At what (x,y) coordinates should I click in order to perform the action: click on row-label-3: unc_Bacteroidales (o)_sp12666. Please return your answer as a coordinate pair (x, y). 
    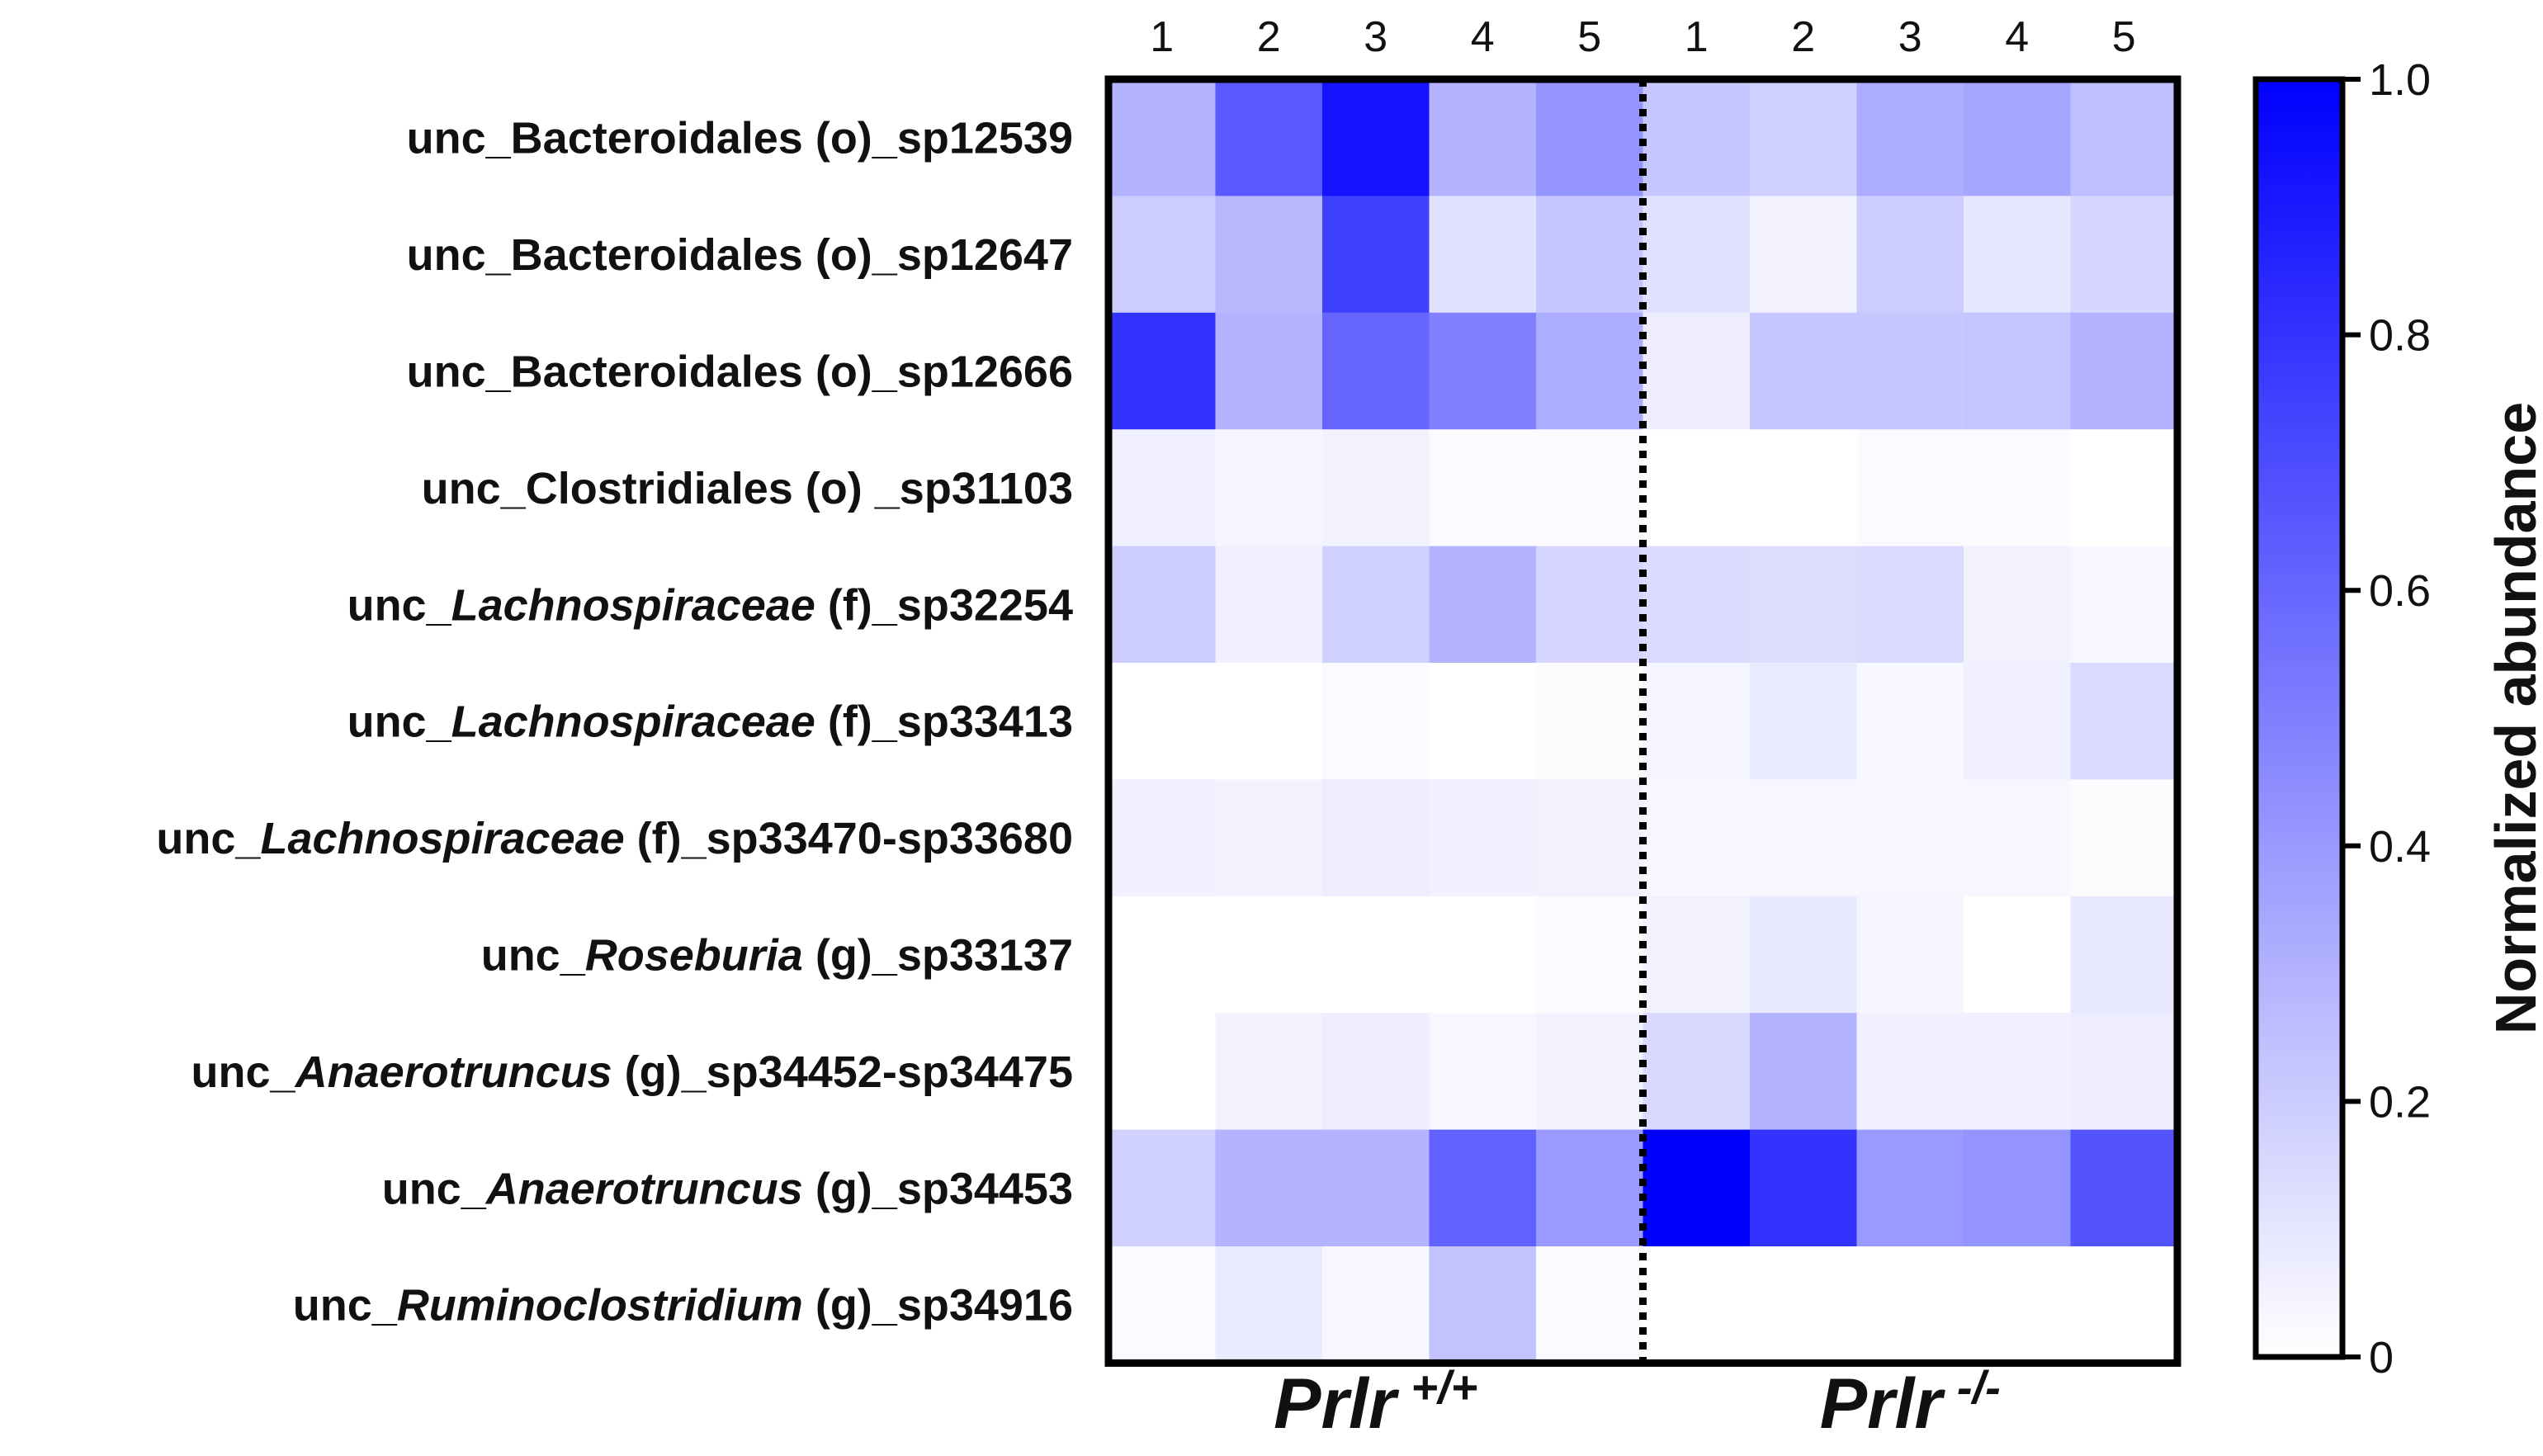
    Looking at the image, I should click on (740, 372).